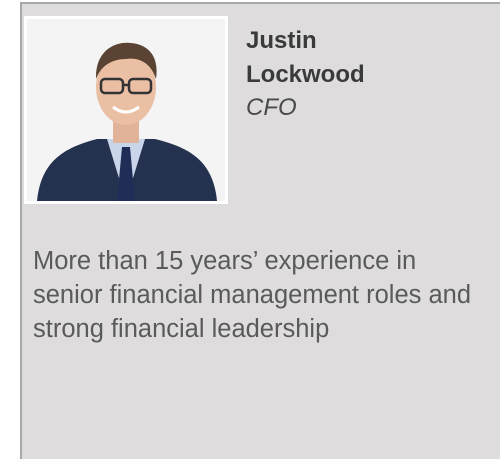  What do you see at coordinates (271, 107) in the screenshot?
I see `profile-role: CFO` at bounding box center [271, 107].